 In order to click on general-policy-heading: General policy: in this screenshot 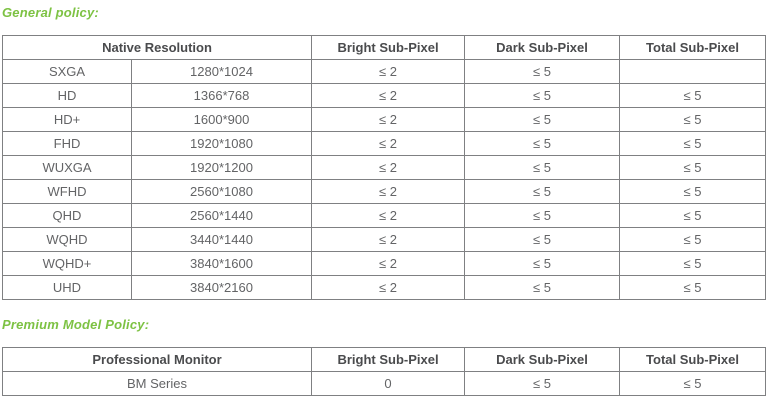, I will do `click(50, 12)`.